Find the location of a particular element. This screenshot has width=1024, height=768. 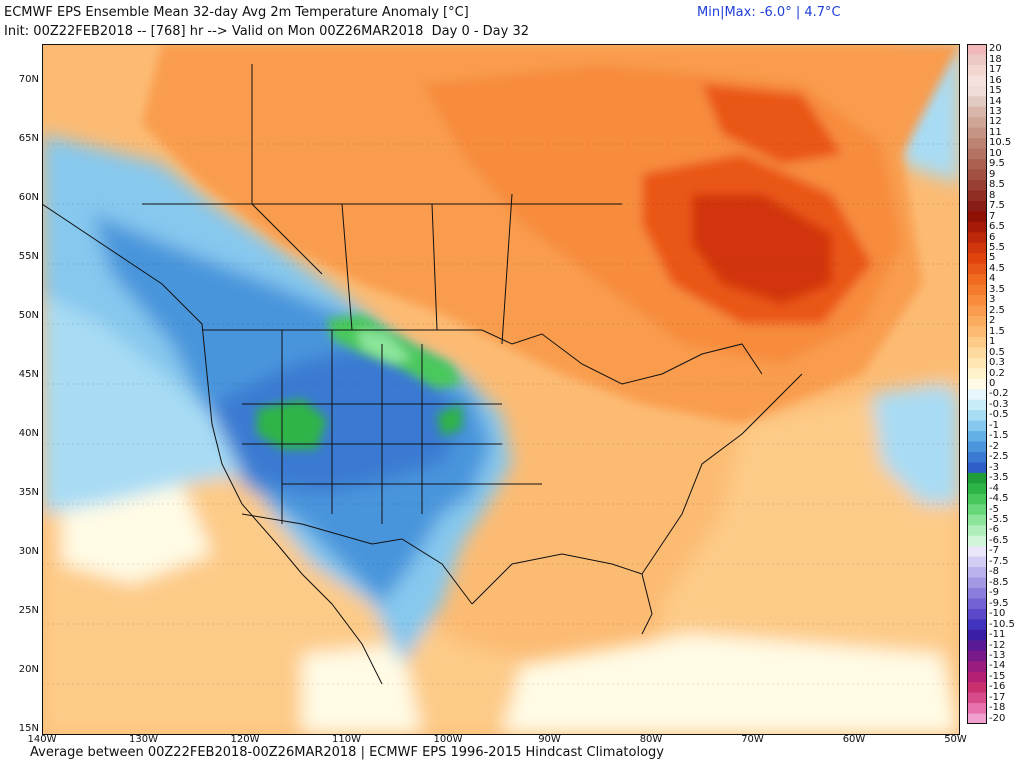

east-coast is located at coordinates (722, 474).